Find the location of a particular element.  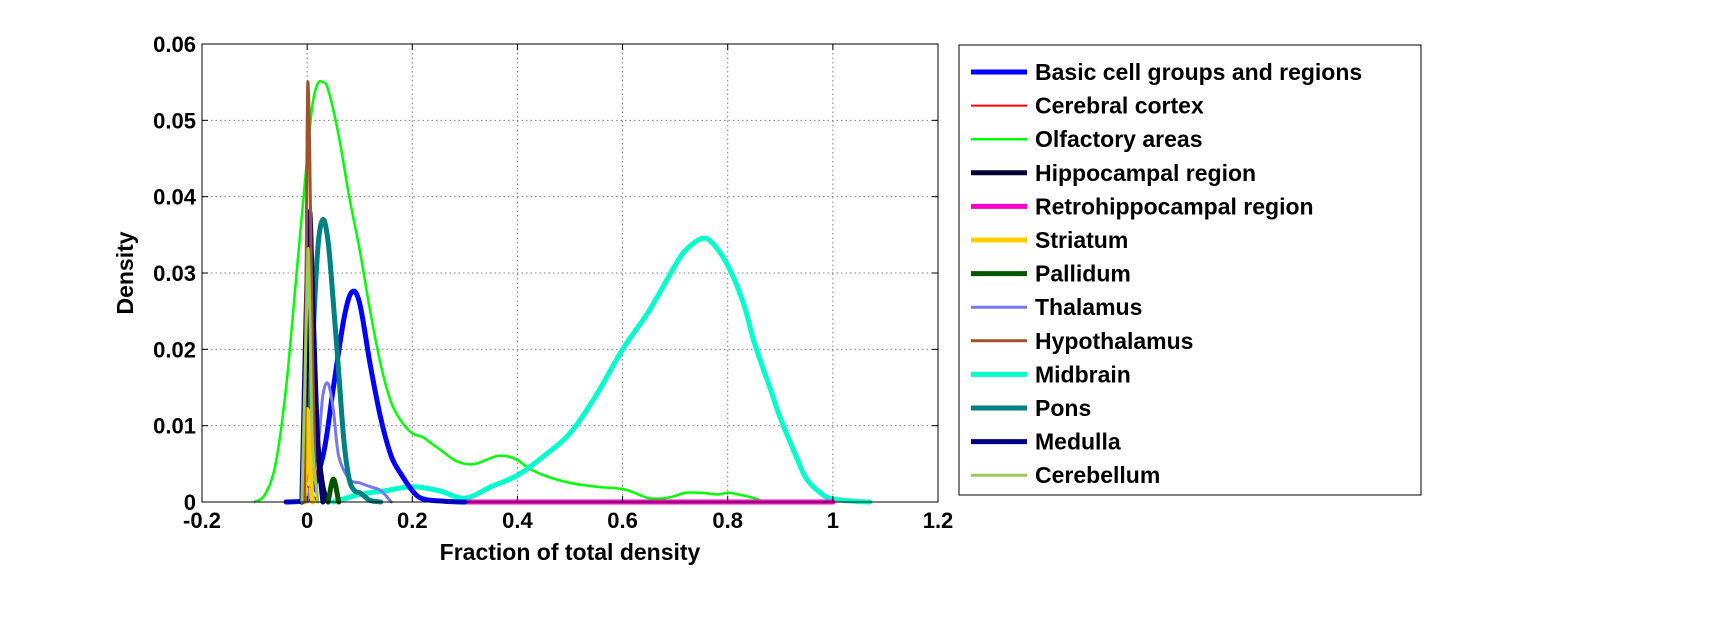

legend-label-pons: Pons is located at coordinates (1063, 408).